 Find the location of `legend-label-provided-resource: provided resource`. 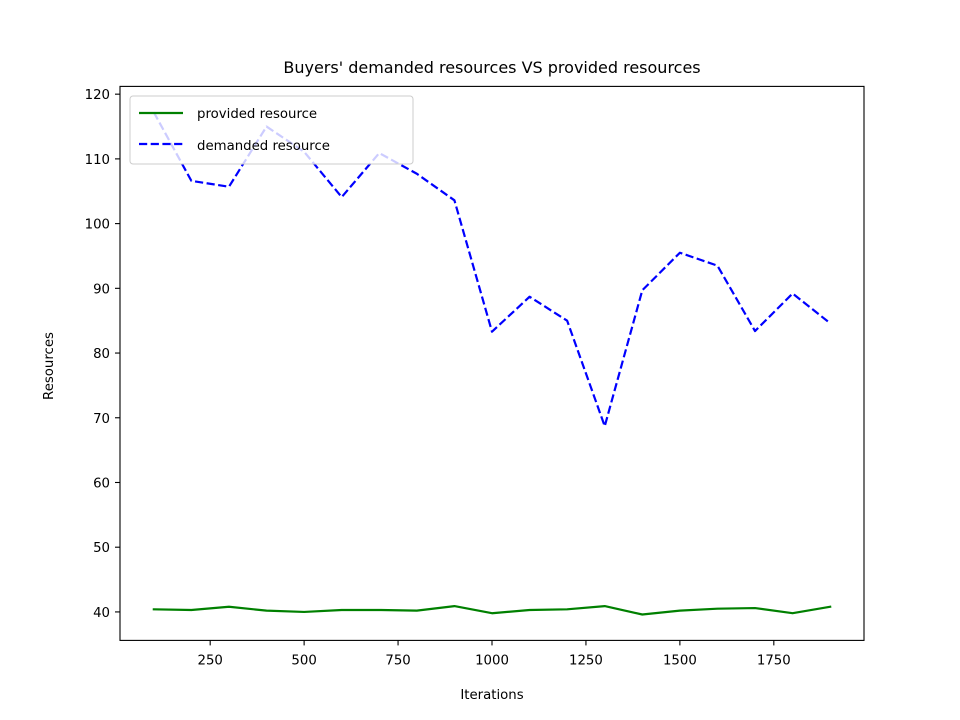

legend-label-provided-resource: provided resource is located at coordinates (257, 114).